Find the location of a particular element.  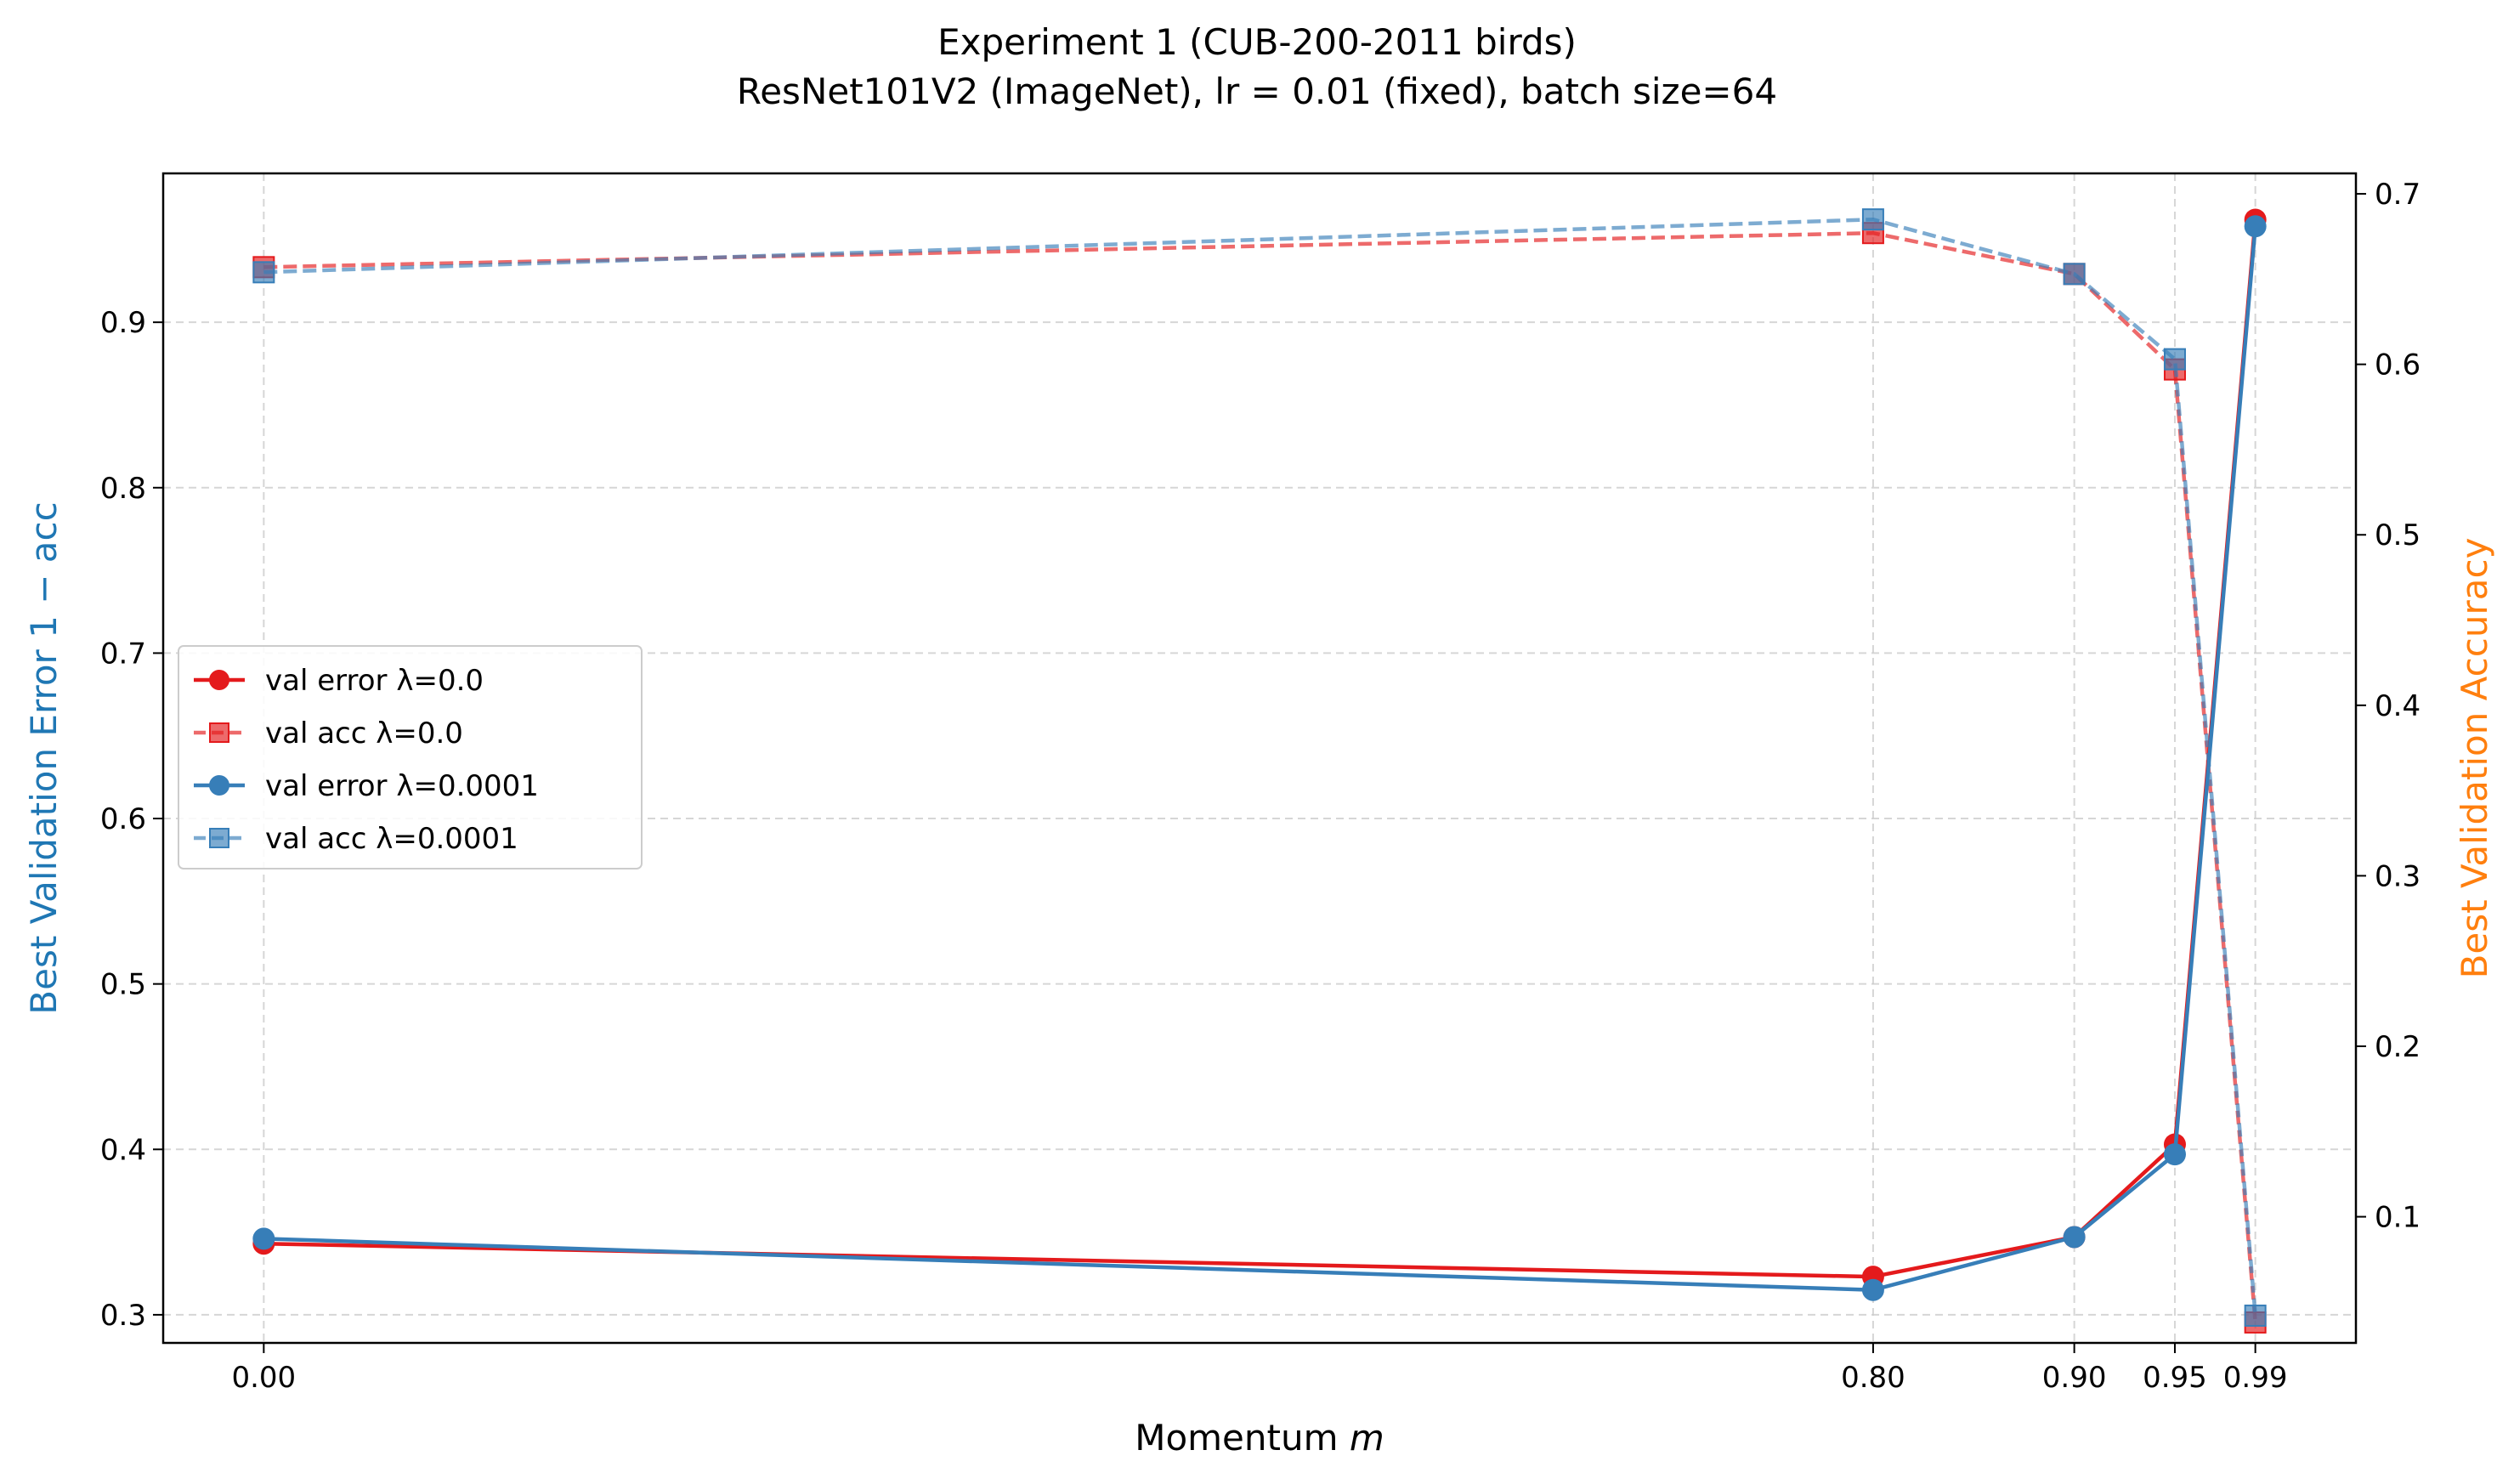

y-right-tick-label: 0.1 is located at coordinates (2398, 1218).